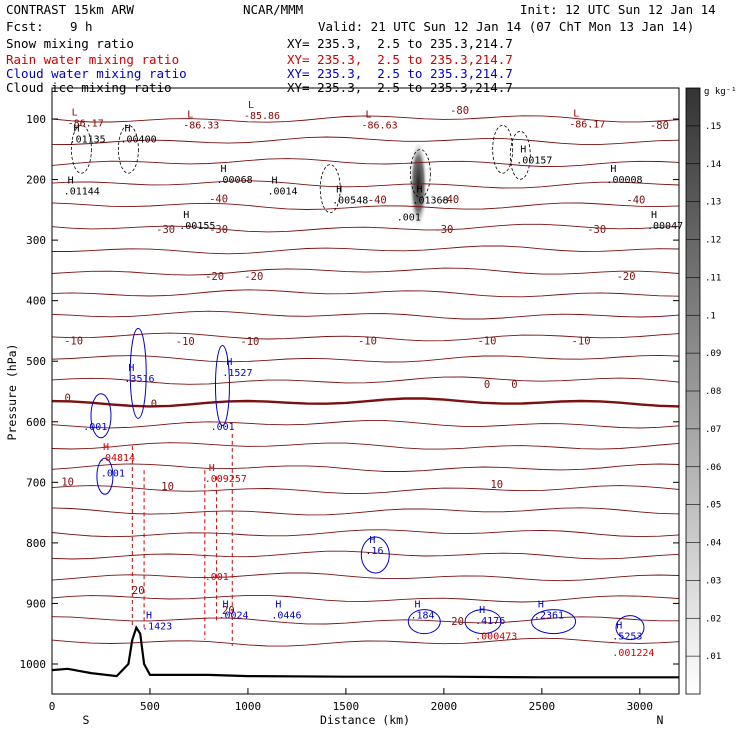 The image size is (740, 740). I want to click on extremum-value: .00400, so click(138, 139).